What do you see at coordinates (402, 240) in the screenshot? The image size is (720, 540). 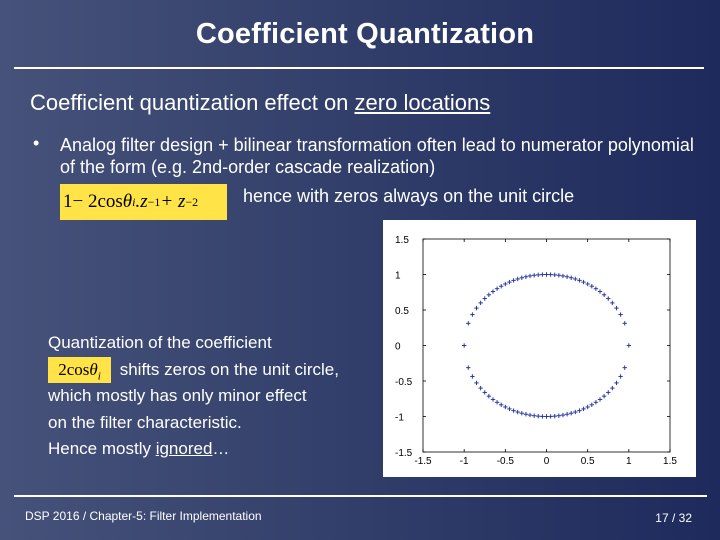 I see `y-tick-label: 1.5` at bounding box center [402, 240].